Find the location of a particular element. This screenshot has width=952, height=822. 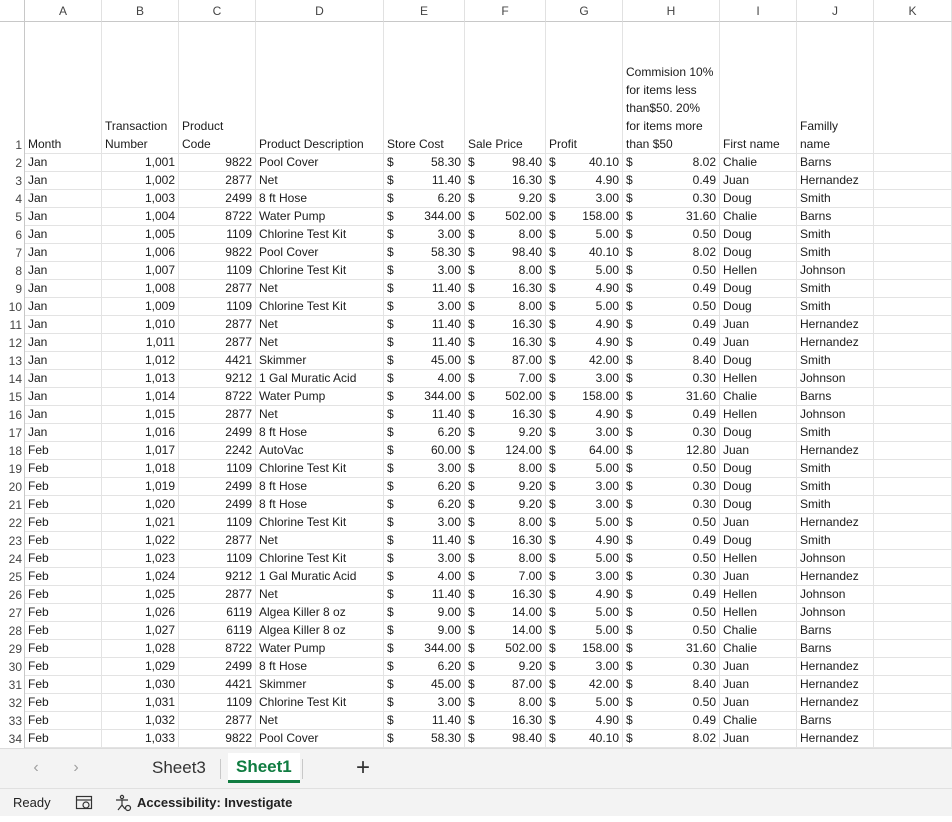

column-header-g: G is located at coordinates (584, 11).